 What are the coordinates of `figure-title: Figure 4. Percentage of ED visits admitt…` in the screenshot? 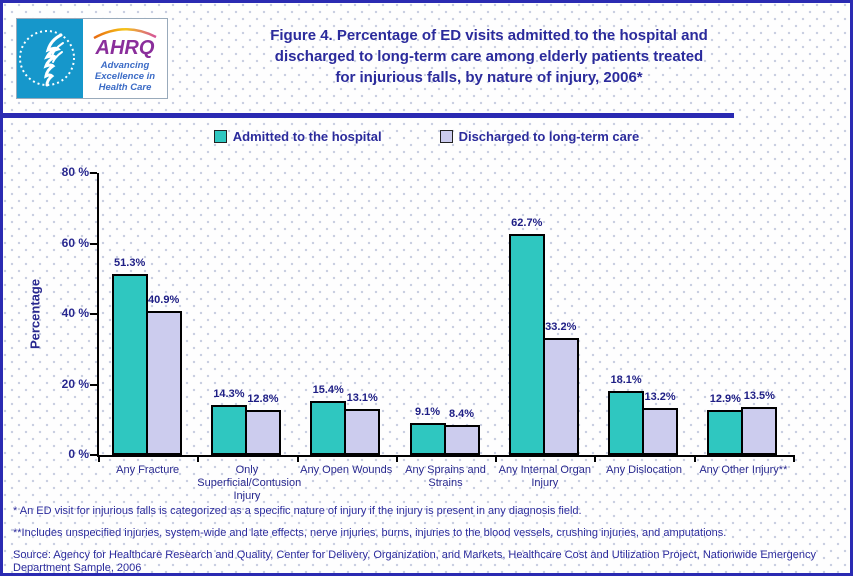 It's located at (489, 56).